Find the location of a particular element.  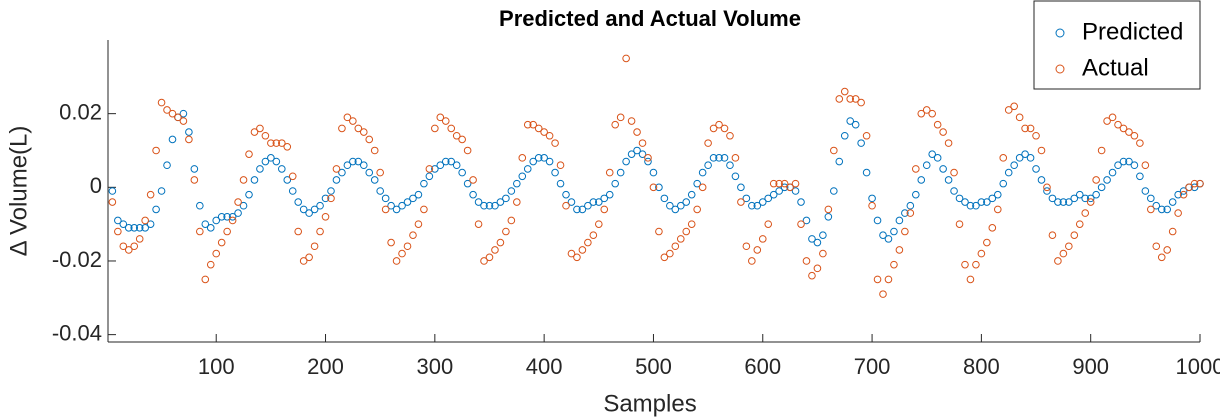

y-tick-label: -0.02 is located at coordinates (77, 259).